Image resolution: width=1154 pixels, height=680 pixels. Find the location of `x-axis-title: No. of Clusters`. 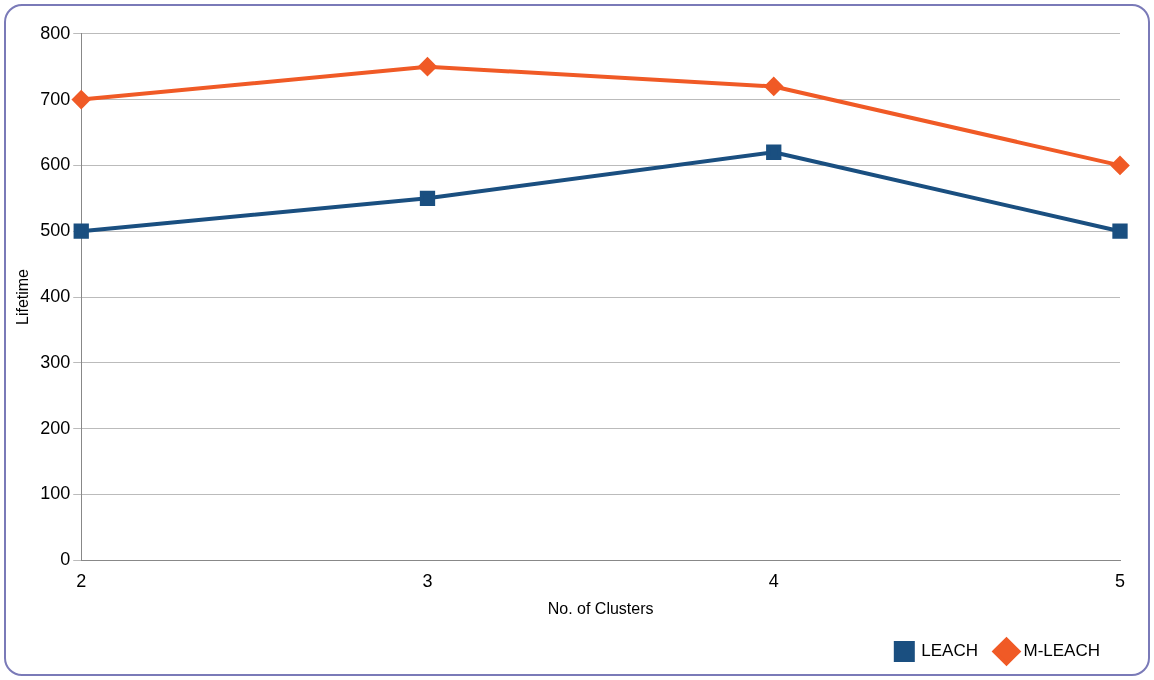

x-axis-title: No. of Clusters is located at coordinates (600, 608).